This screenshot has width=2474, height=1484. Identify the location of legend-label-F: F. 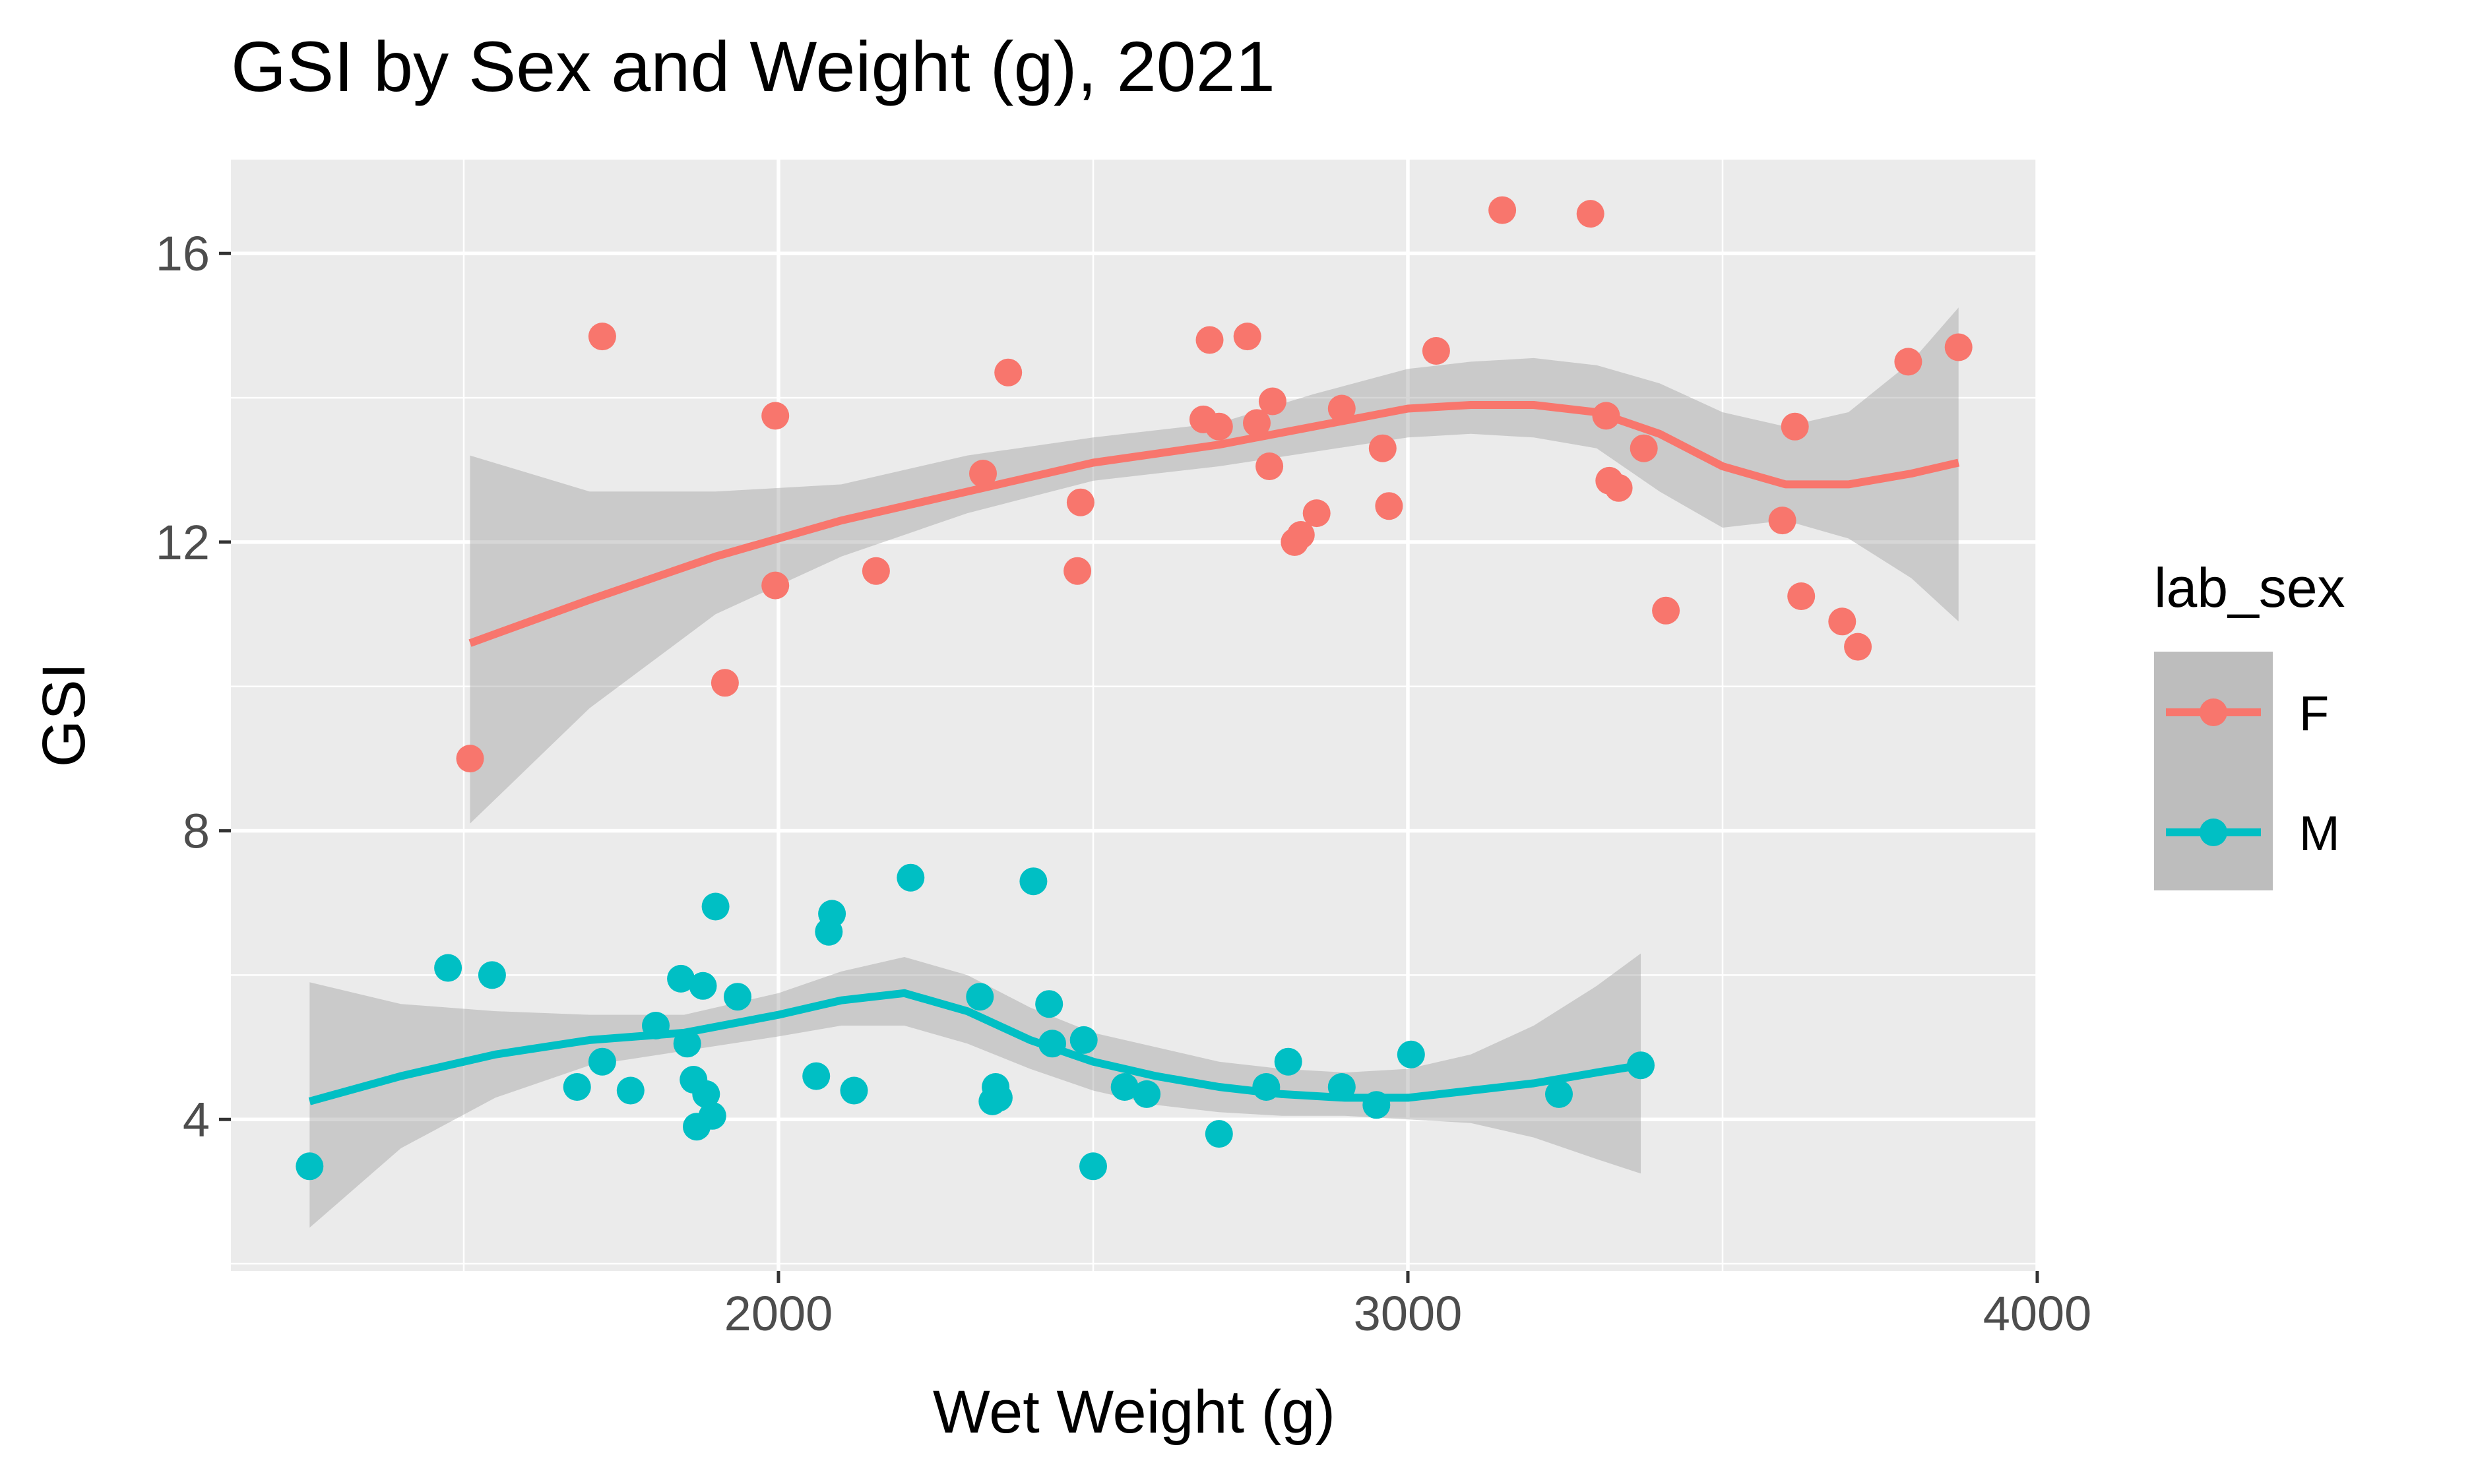
(2314, 713).